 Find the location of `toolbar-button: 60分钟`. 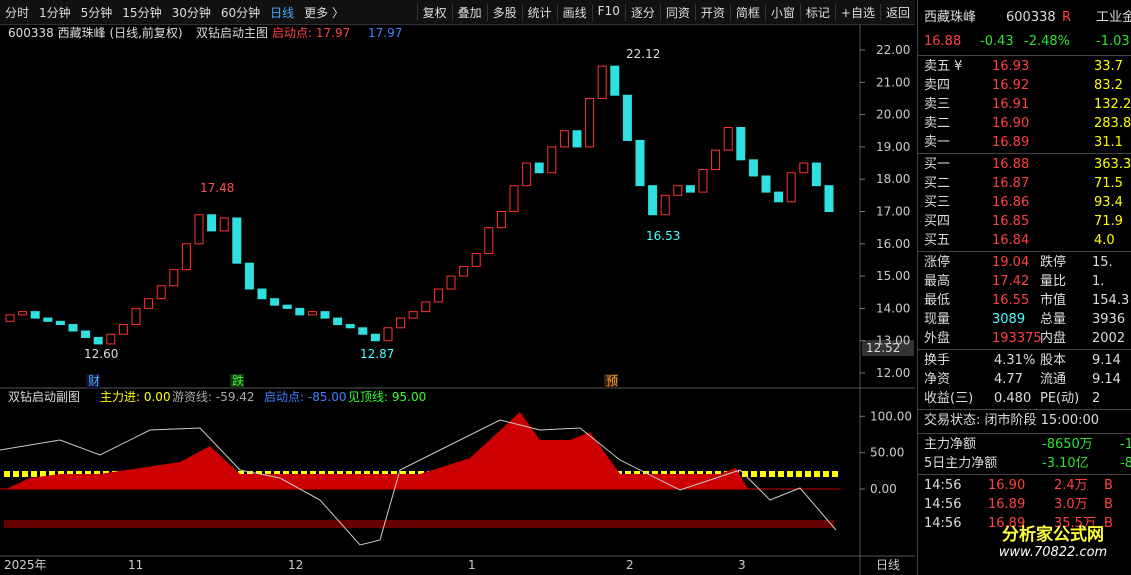

toolbar-button: 60分钟 is located at coordinates (240, 12).